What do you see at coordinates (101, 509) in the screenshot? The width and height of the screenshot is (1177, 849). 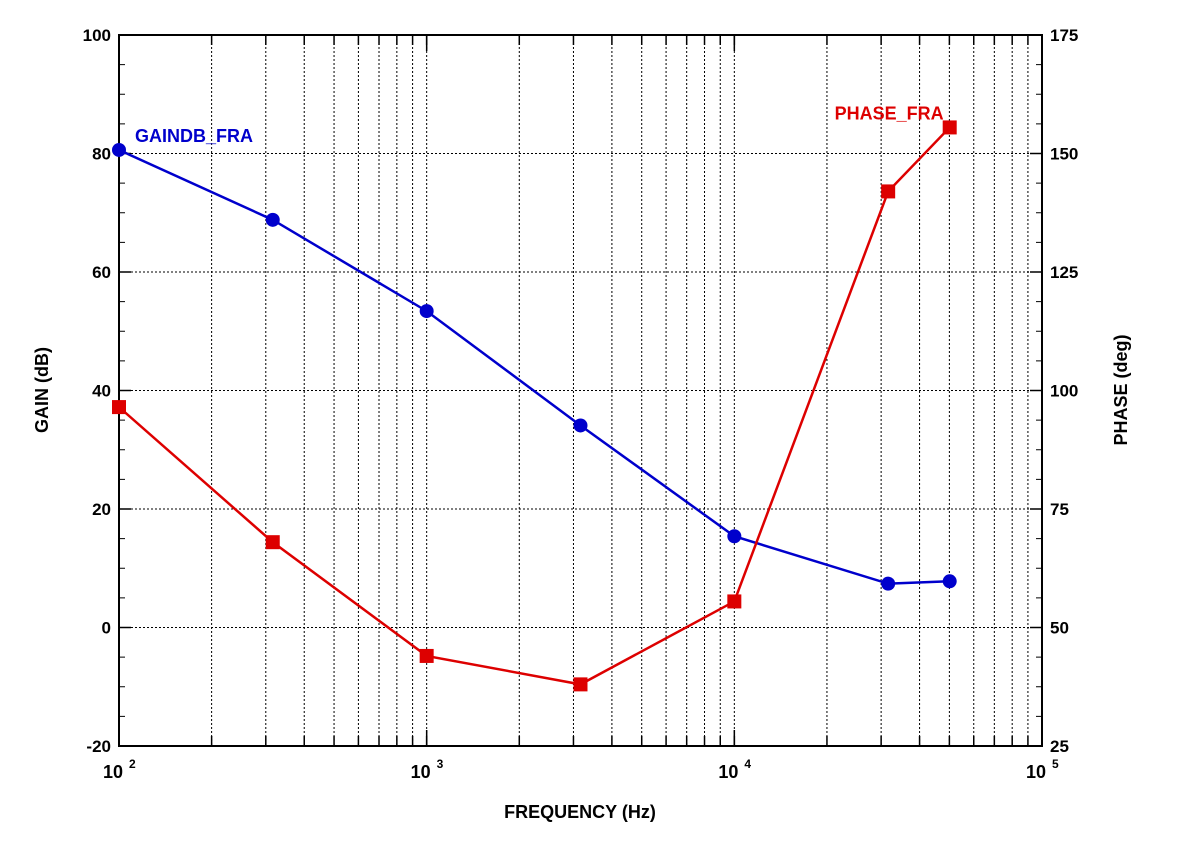 I see `y-tick-label: 20` at bounding box center [101, 509].